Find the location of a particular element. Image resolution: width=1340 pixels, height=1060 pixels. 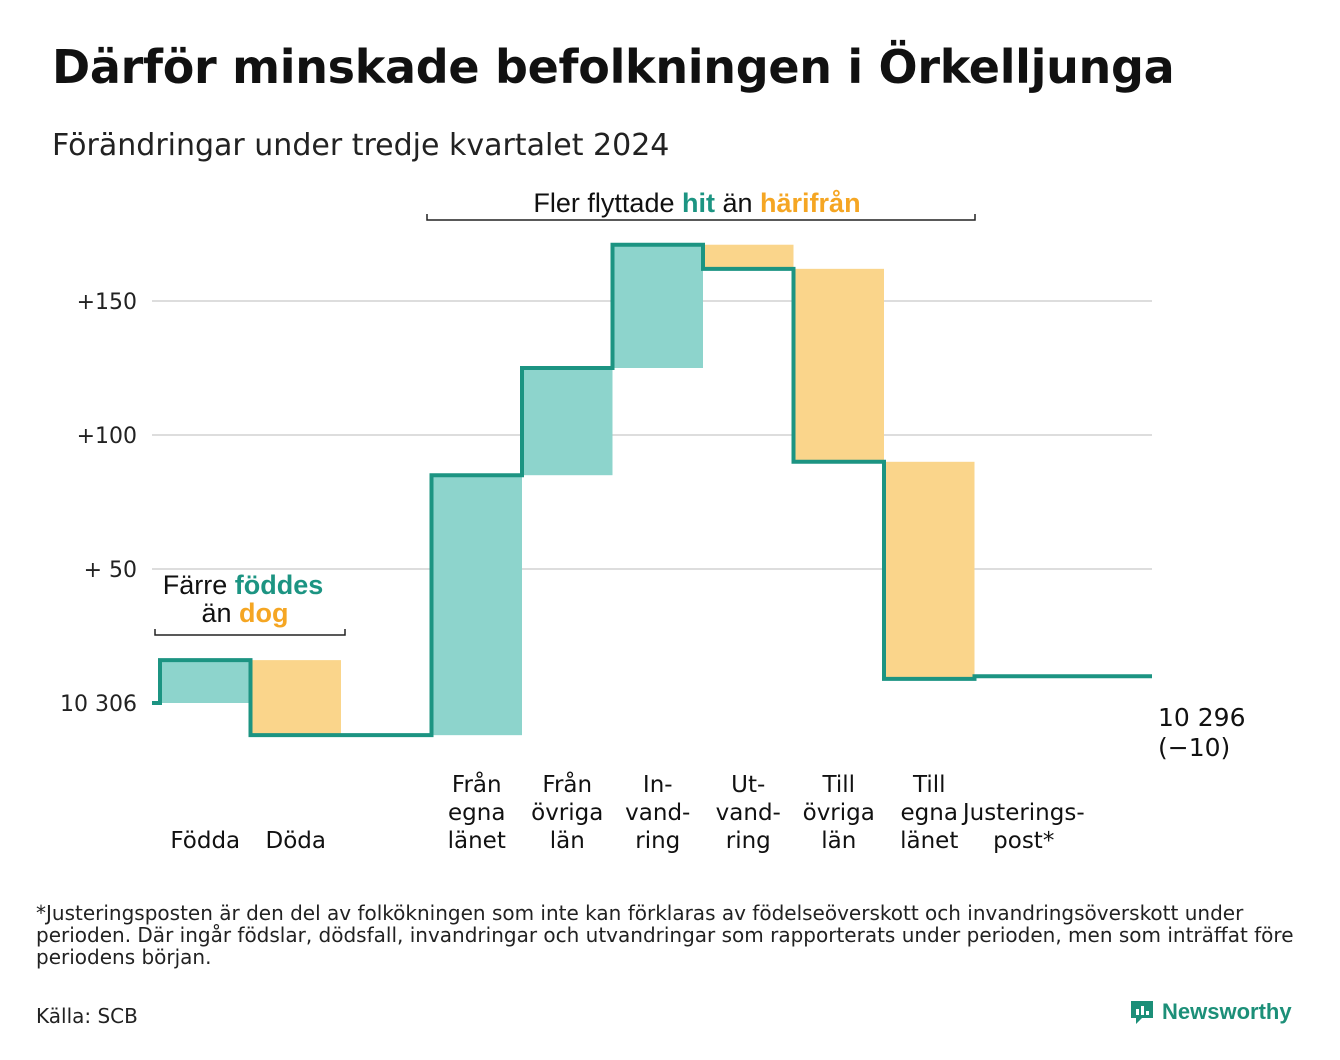

page-subtitle: Förändringar under tredje kvartalet 2024 is located at coordinates (361, 145).